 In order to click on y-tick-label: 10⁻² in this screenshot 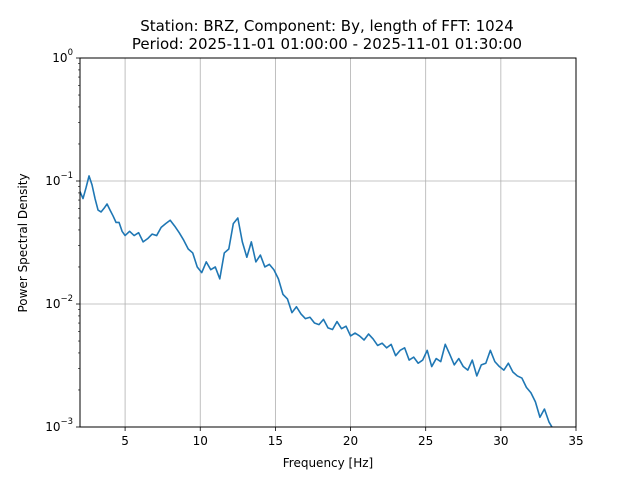, I will do `click(59, 302)`.